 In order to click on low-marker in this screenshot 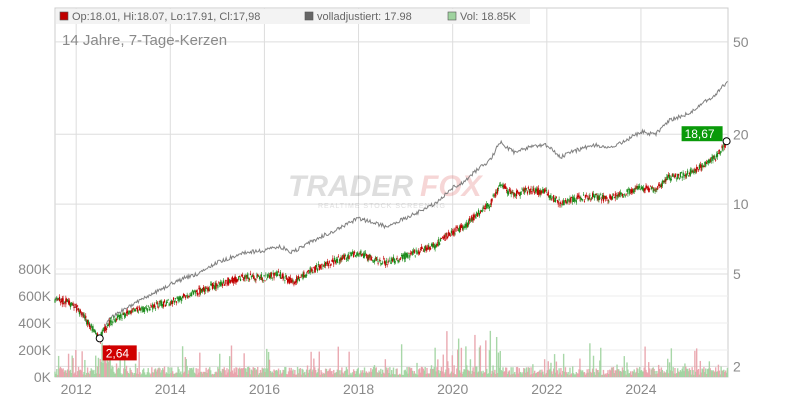, I will do `click(99, 338)`.